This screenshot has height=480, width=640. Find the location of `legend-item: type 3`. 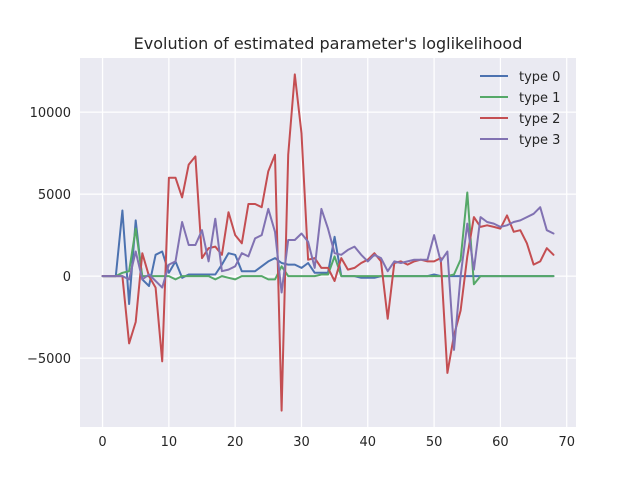

legend-item: type 3 is located at coordinates (520, 140).